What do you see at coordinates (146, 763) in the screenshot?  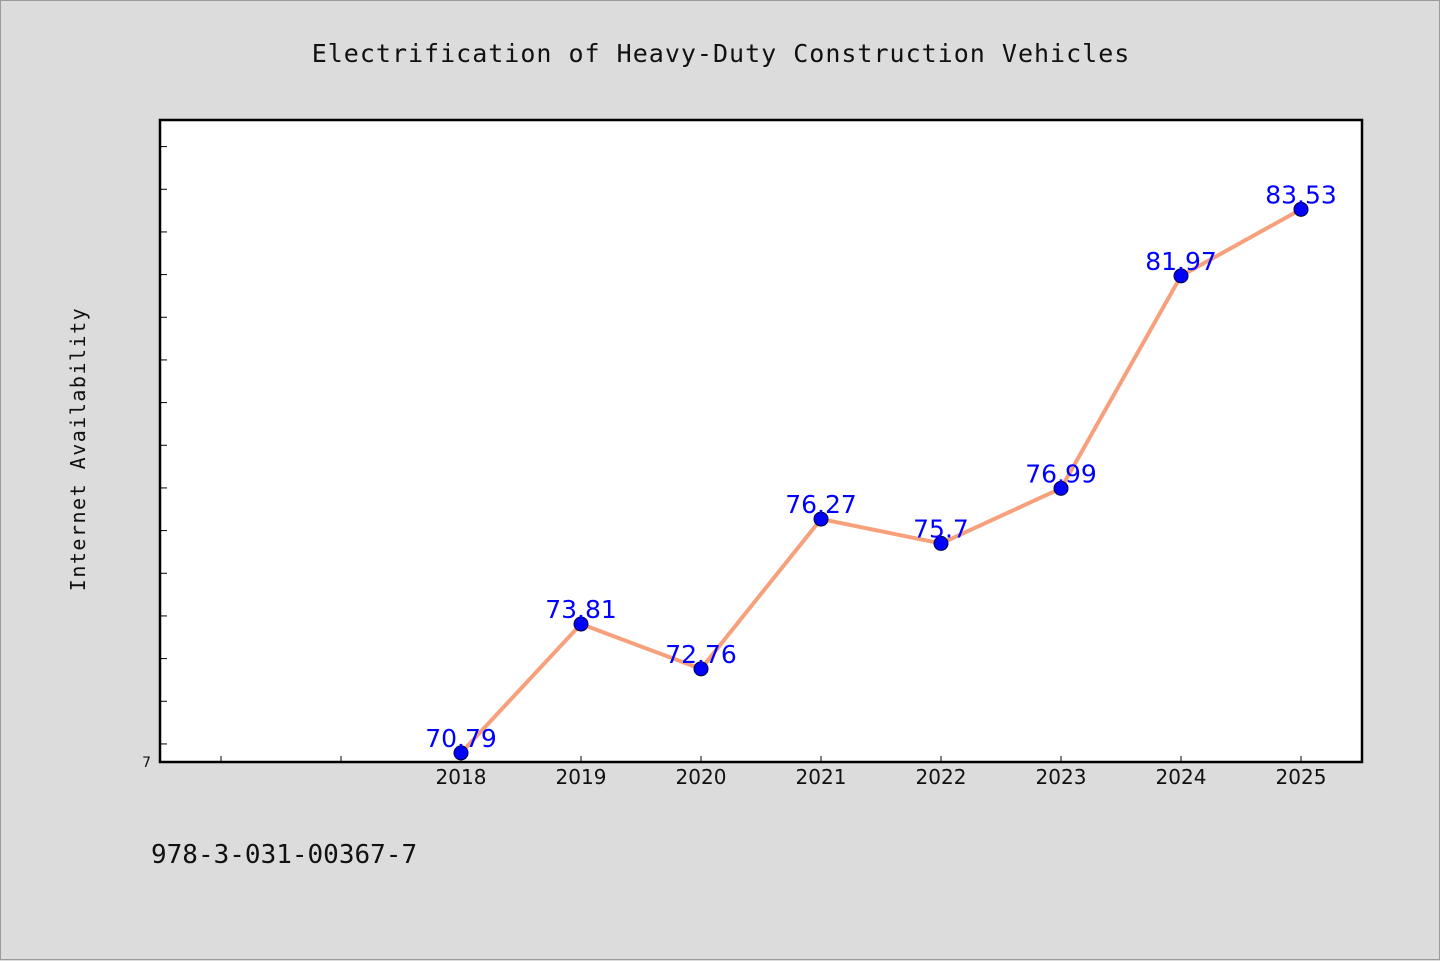 I see `y-axis-min-label: 7` at bounding box center [146, 763].